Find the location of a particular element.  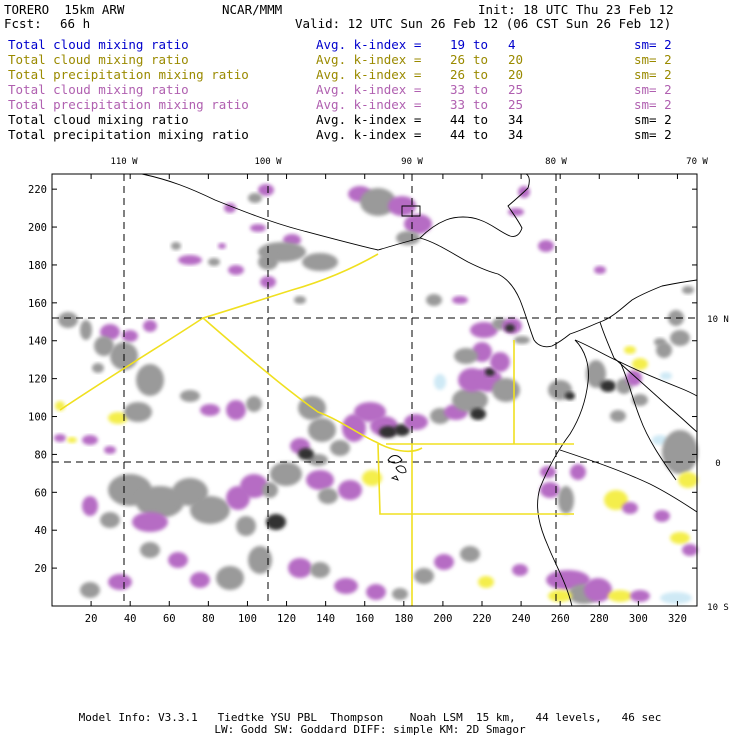

legend-to: 25 is located at coordinates (516, 89).